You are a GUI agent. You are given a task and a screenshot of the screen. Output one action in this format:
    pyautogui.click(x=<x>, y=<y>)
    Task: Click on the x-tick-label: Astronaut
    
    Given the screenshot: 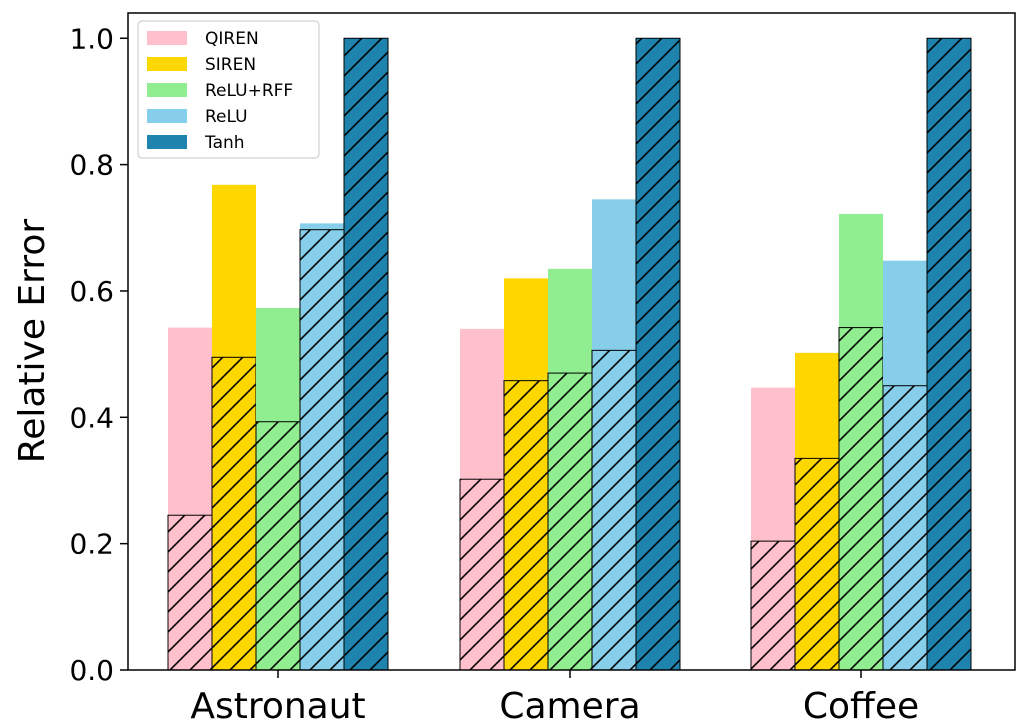 What is the action you would take?
    pyautogui.click(x=277, y=706)
    